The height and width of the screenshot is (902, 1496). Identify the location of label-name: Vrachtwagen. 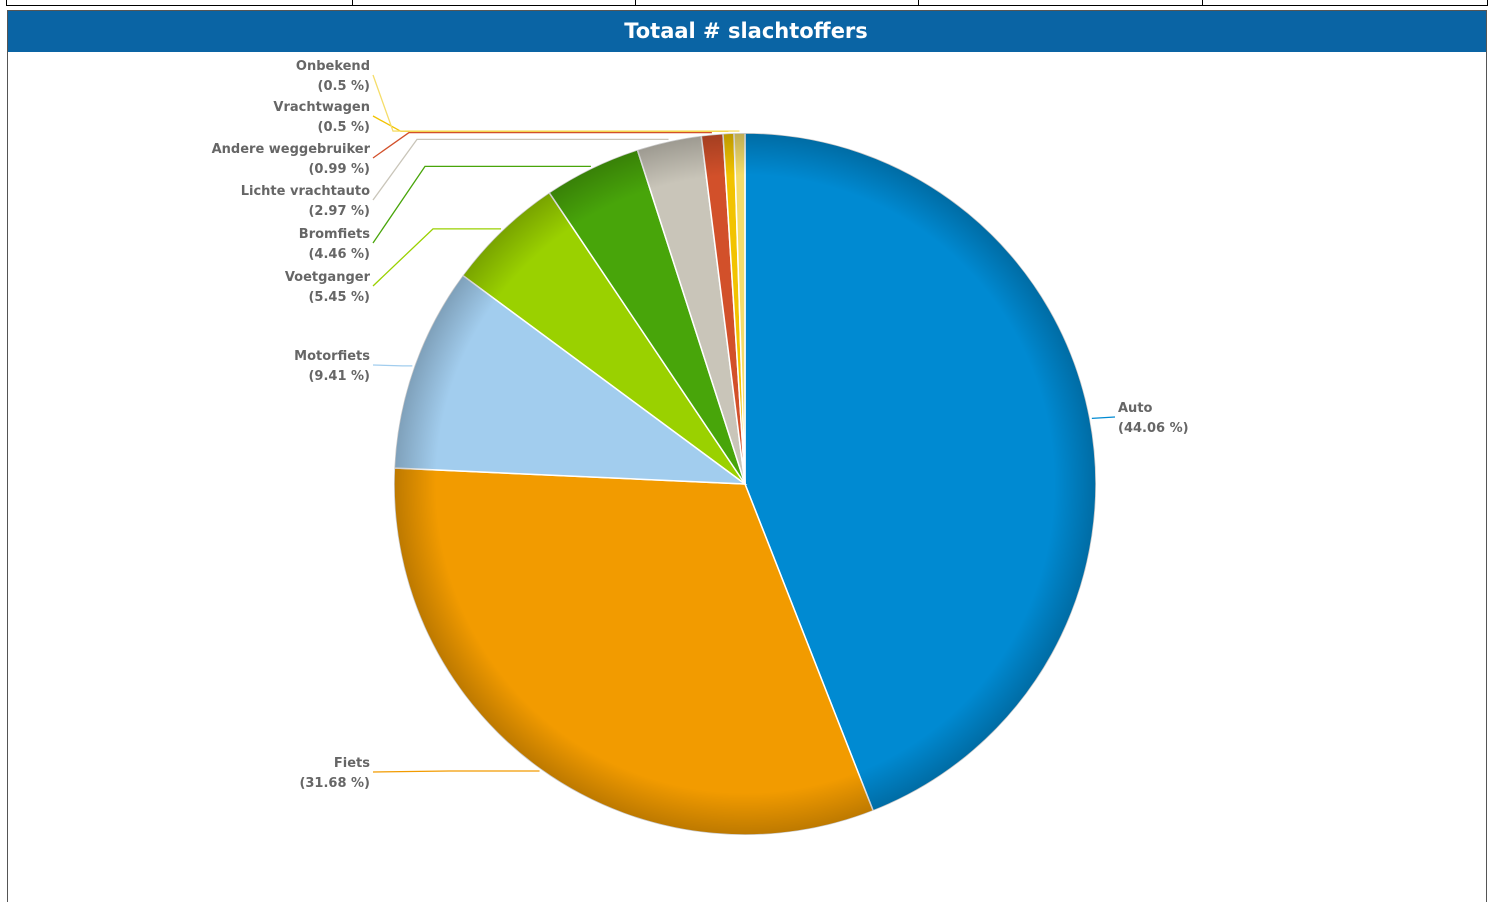
(321, 107).